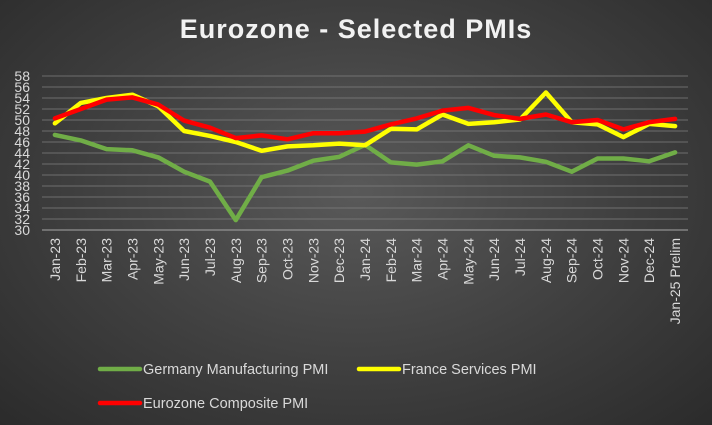  I want to click on x-tick-label: Jun-23, so click(184, 259).